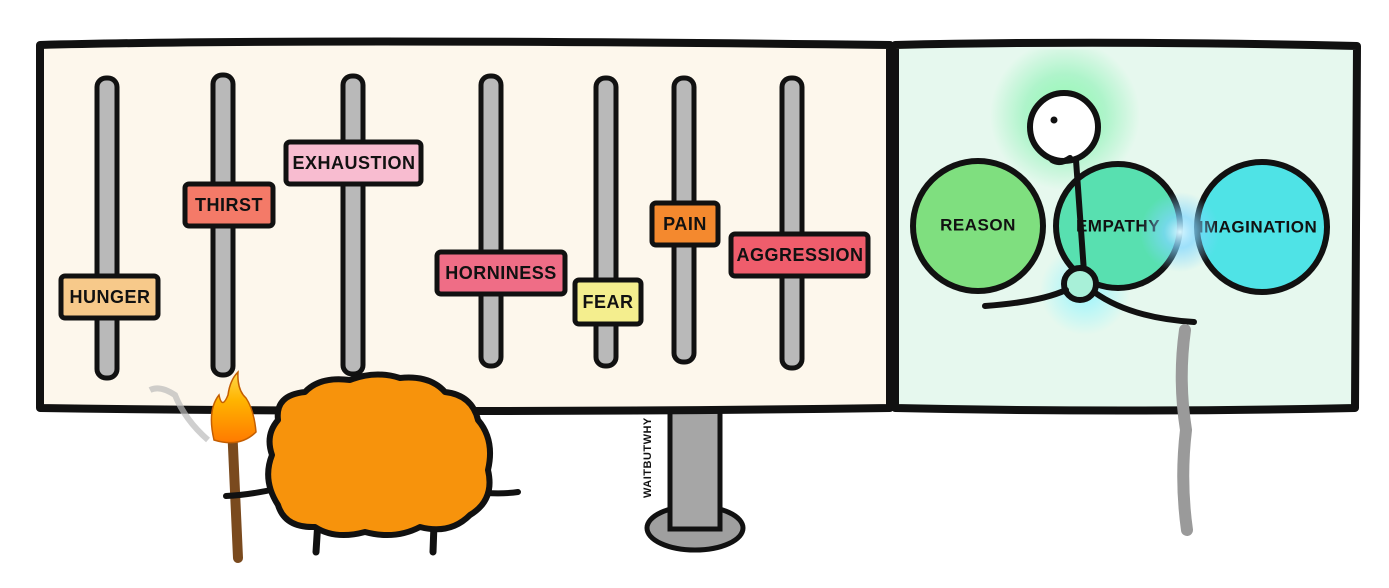 This screenshot has width=1389, height=588. I want to click on slider-label-pain: PAIN, so click(685, 224).